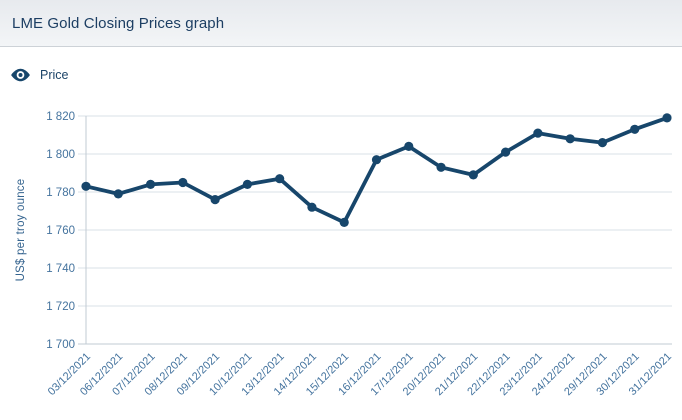 Image resolution: width=682 pixels, height=420 pixels. Describe the element at coordinates (118, 23) in the screenshot. I see `page-title: LME Gold Closing Prices graph` at that location.